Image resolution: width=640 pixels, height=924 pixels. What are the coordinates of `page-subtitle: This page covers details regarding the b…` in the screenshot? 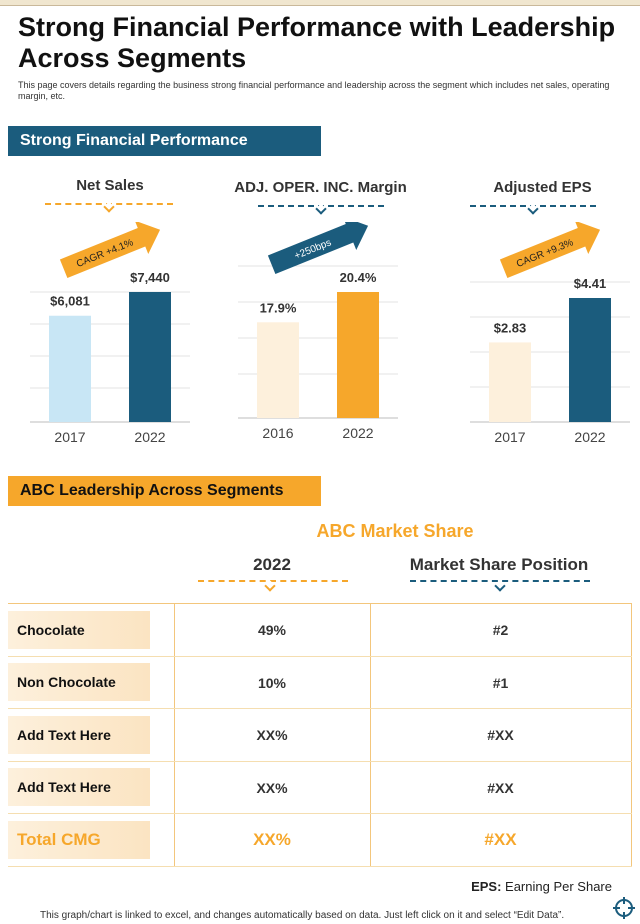 It's located at (314, 90).